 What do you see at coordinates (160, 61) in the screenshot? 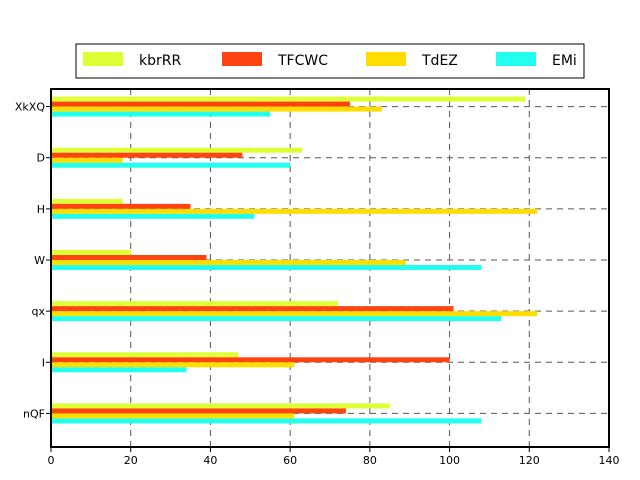
I see `legend-label-kbrRR: kbrRR` at bounding box center [160, 61].